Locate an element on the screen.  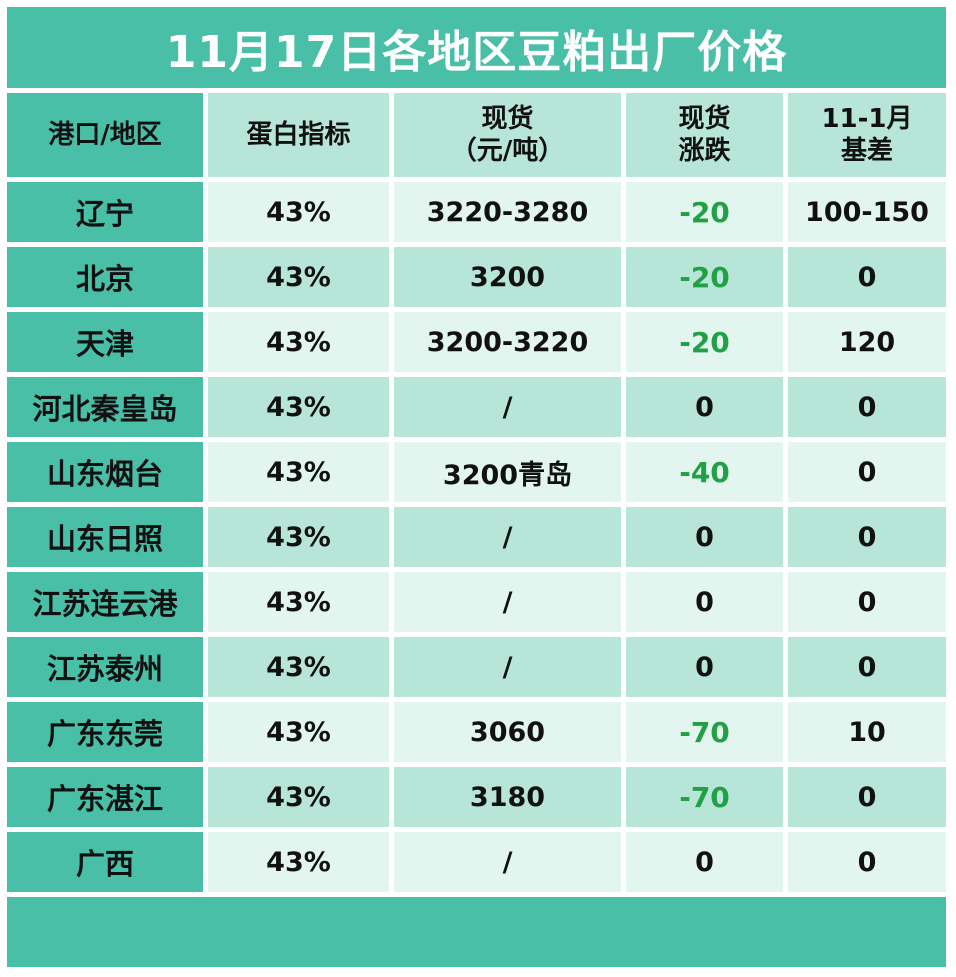
spot-price-cell: 3200 is located at coordinates (505, 277).